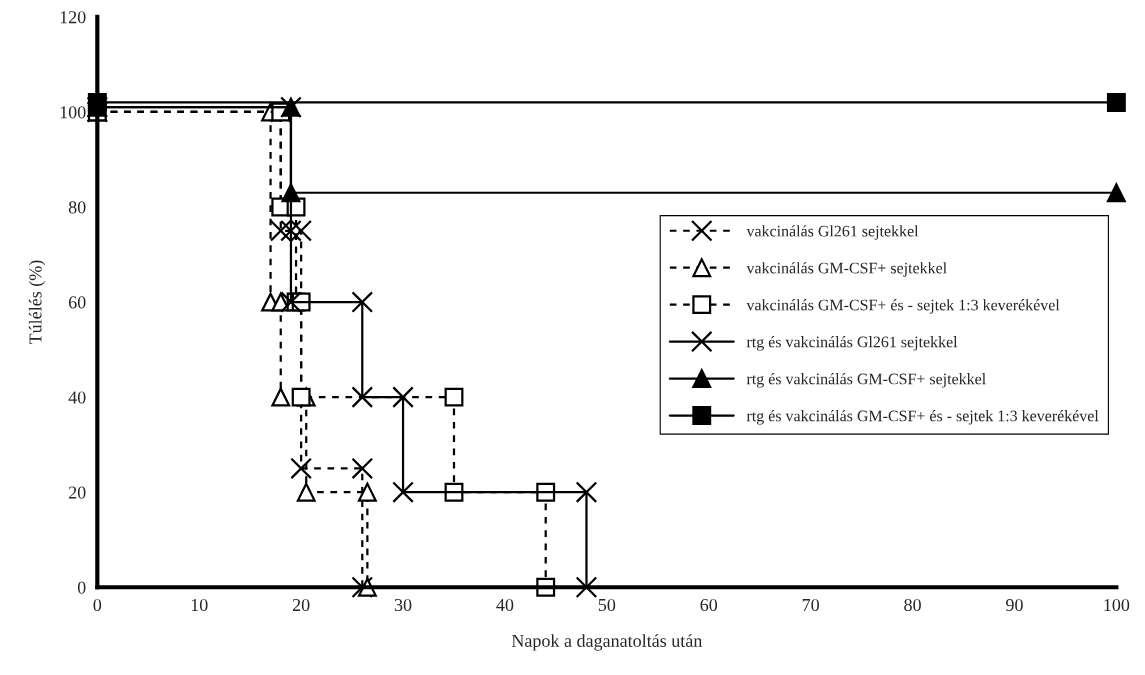  I want to click on legend-label: rtg és vakcinálás Gl261 sejtekkel, so click(852, 343).